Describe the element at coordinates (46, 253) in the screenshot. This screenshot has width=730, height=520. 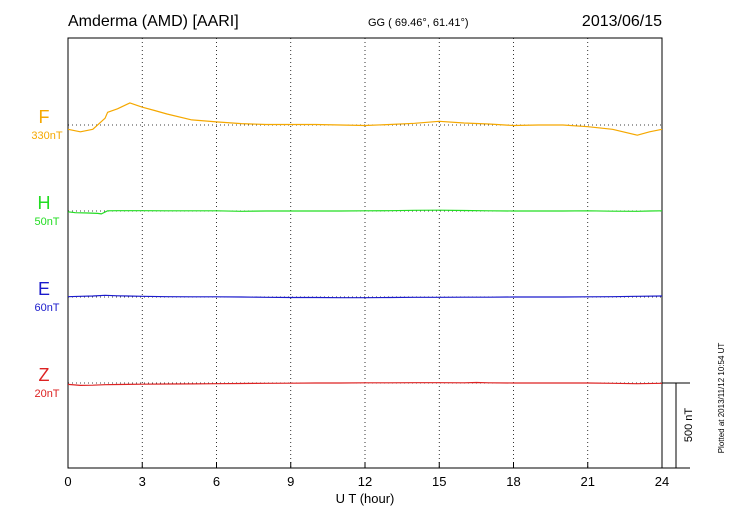
I see `component-labels: F 330nT H 50nT E 60nT Z 20nT` at that location.